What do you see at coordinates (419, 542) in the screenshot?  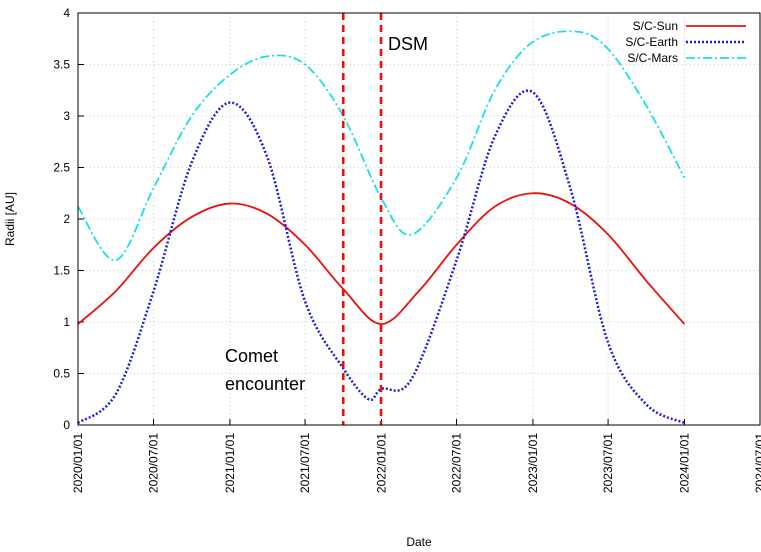 I see `x-axis-label: Date` at bounding box center [419, 542].